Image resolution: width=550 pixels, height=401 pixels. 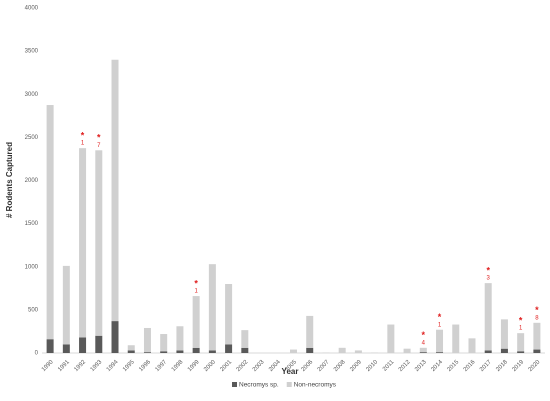 I want to click on x-tick-label: 1997, so click(x=162, y=366).